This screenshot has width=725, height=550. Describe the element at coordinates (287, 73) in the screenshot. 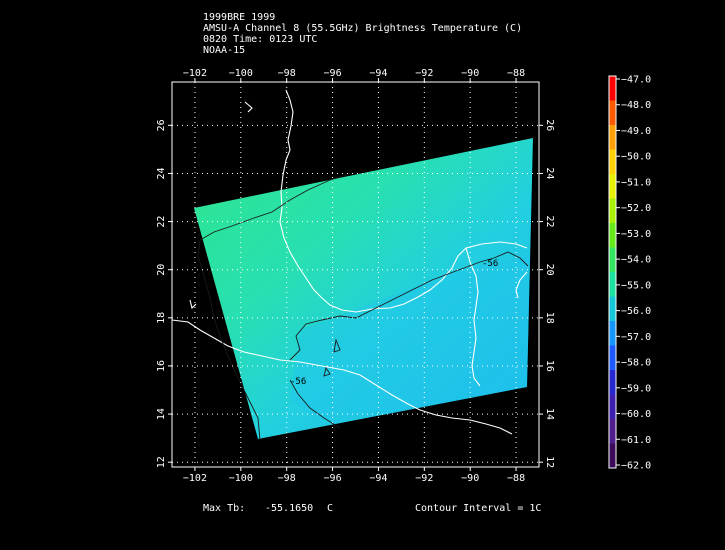

I see `lon-tick-label-top: −98` at that location.